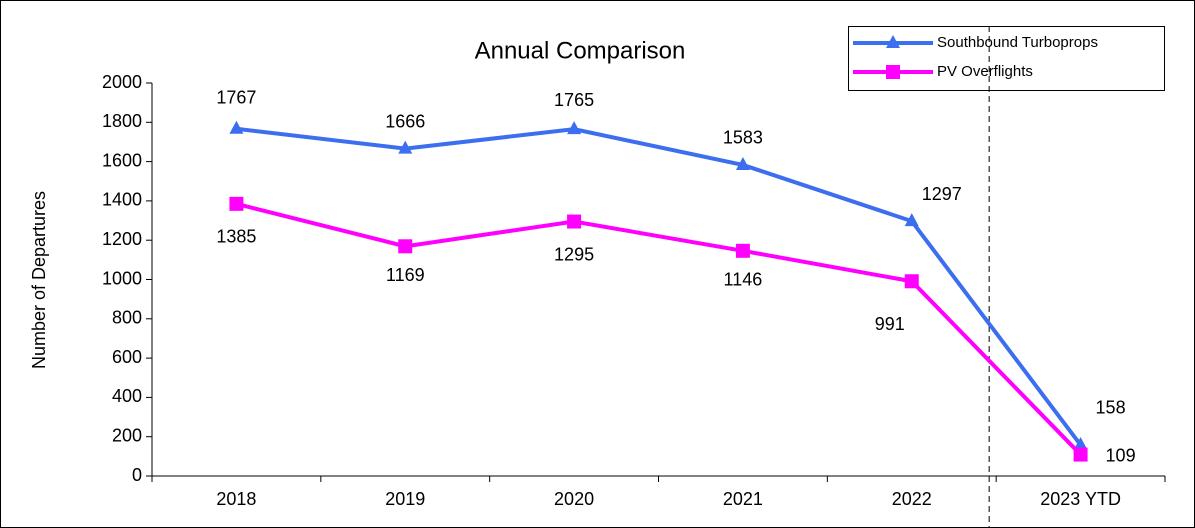 The width and height of the screenshot is (1195, 528). I want to click on legend, so click(1006, 58).